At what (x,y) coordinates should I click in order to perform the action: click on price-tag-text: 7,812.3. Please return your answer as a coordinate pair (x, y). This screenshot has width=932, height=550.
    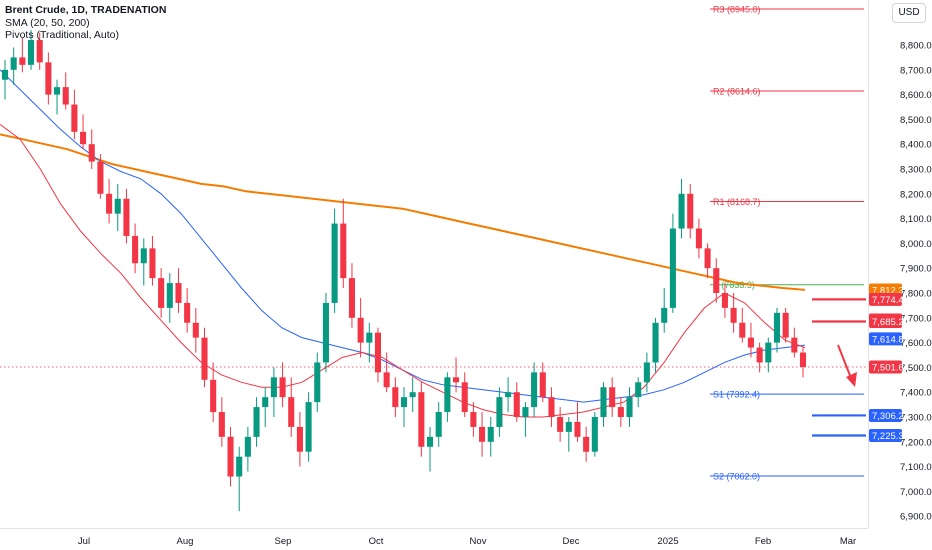
    Looking at the image, I should click on (888, 290).